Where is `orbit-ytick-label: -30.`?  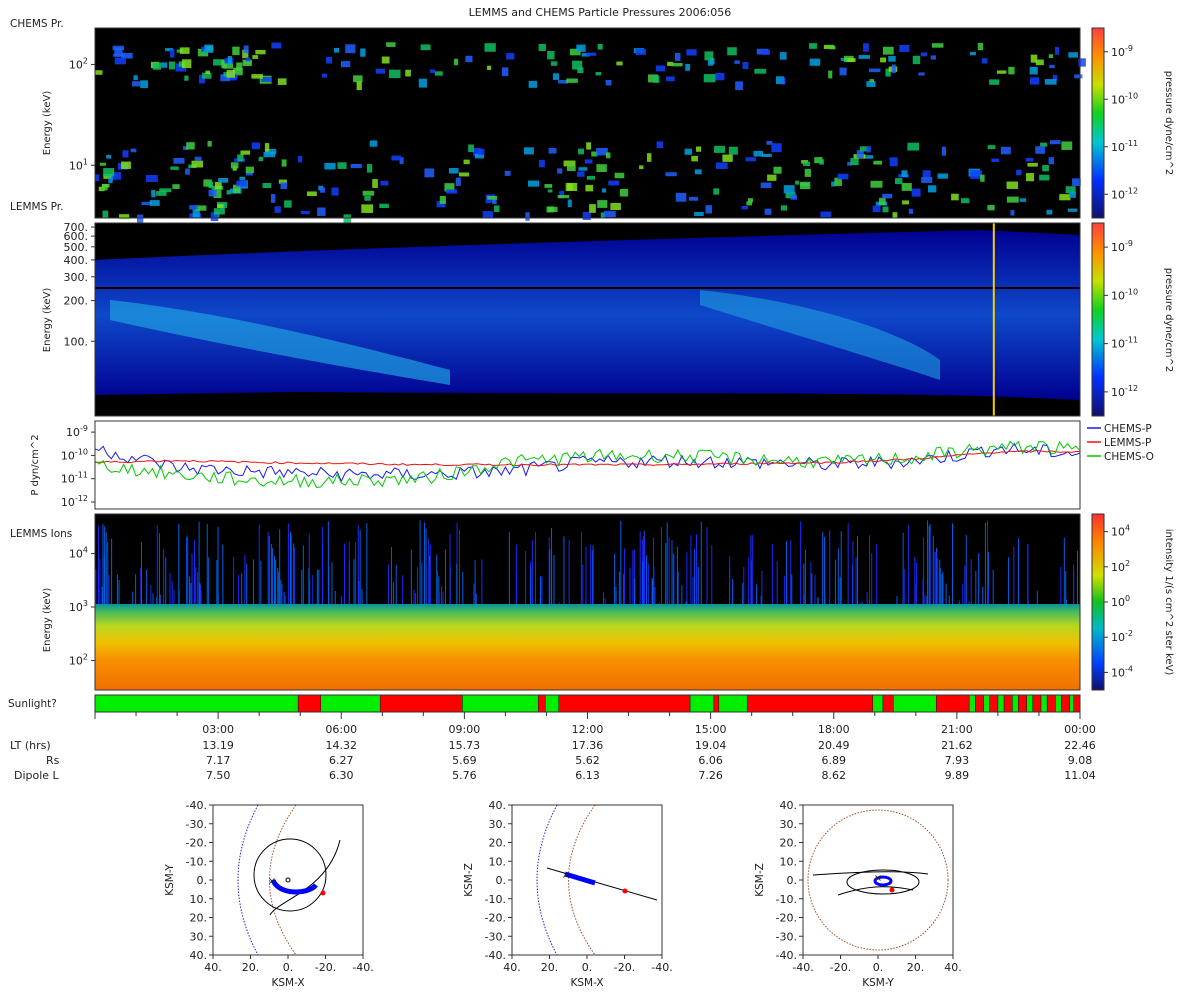 orbit-ytick-label: -30. is located at coordinates (495, 936).